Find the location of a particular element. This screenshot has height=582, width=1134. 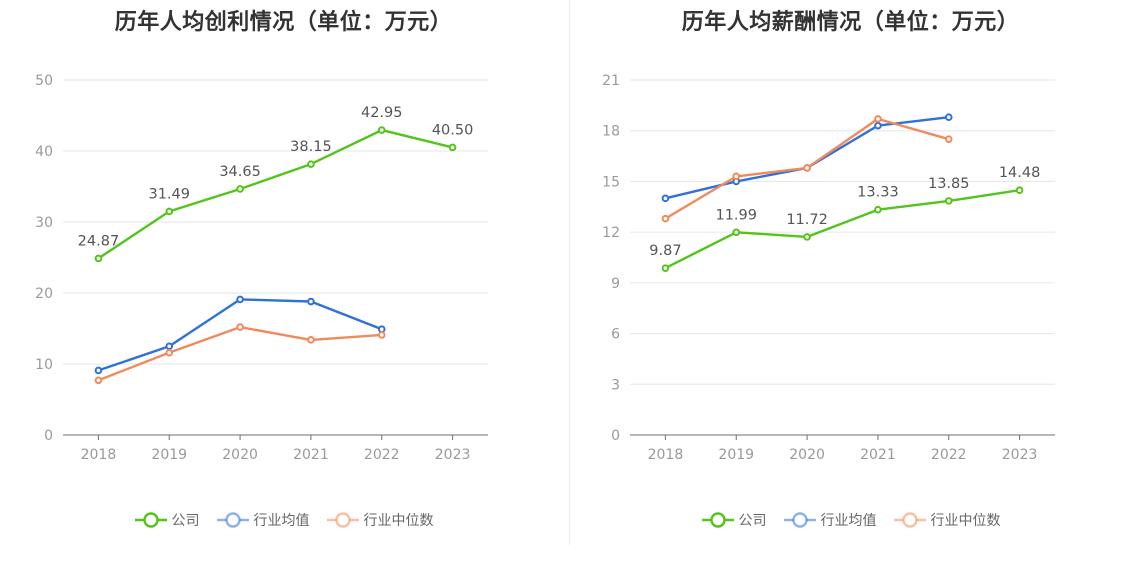

data-label: 31.49 is located at coordinates (169, 194).